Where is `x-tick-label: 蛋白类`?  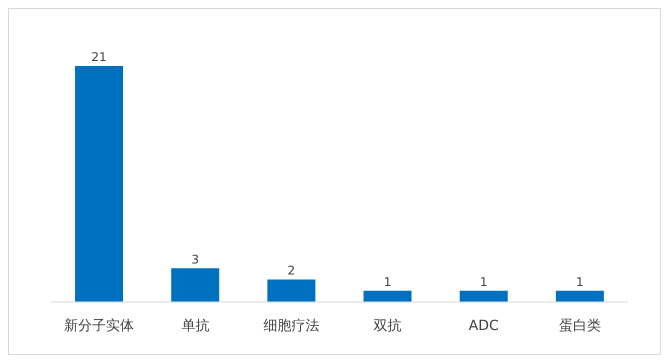
x-tick-label: 蛋白类 is located at coordinates (579, 326).